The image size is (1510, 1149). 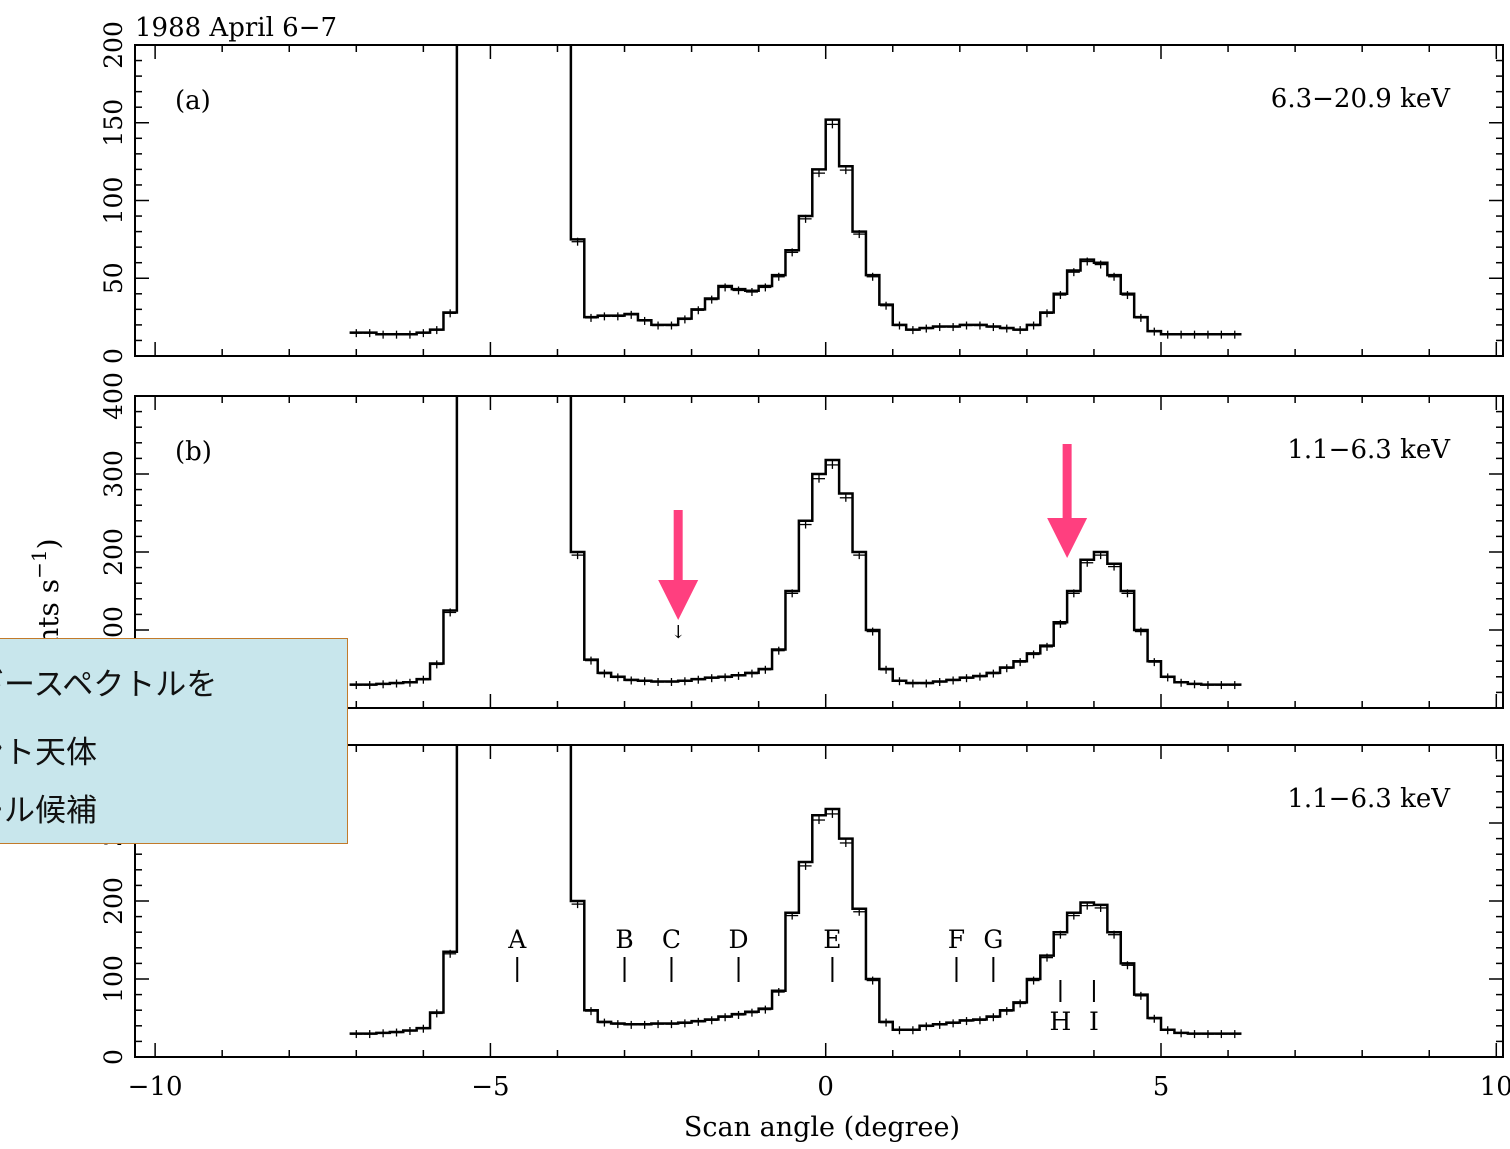 What do you see at coordinates (48, 543) in the screenshot?
I see `y-axis-label-tail: )` at bounding box center [48, 543].